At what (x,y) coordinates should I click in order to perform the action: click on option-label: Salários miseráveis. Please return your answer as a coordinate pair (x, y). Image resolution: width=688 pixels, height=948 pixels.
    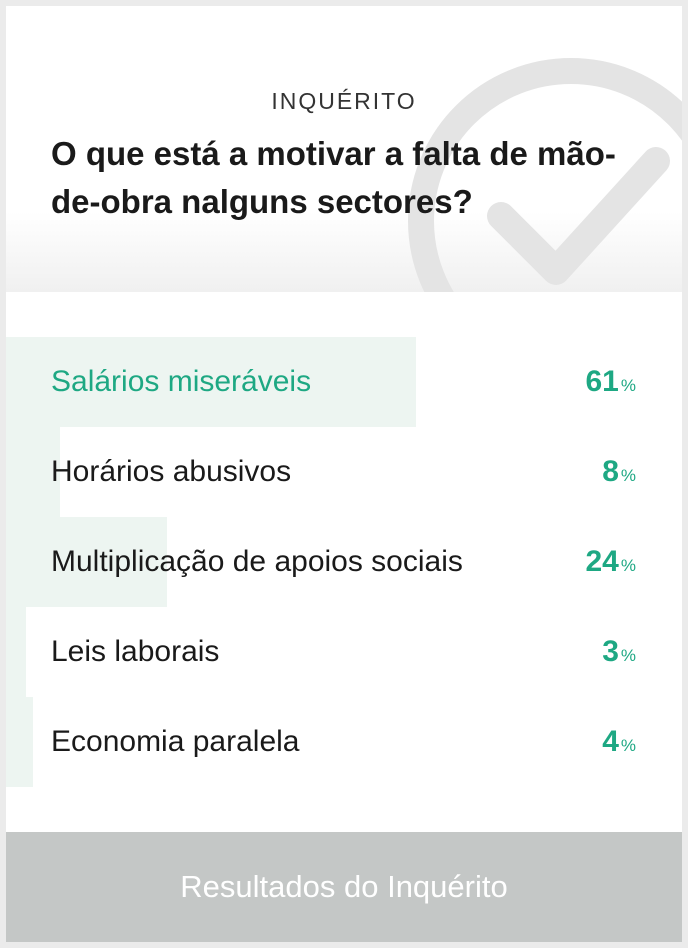
    Looking at the image, I should click on (181, 381).